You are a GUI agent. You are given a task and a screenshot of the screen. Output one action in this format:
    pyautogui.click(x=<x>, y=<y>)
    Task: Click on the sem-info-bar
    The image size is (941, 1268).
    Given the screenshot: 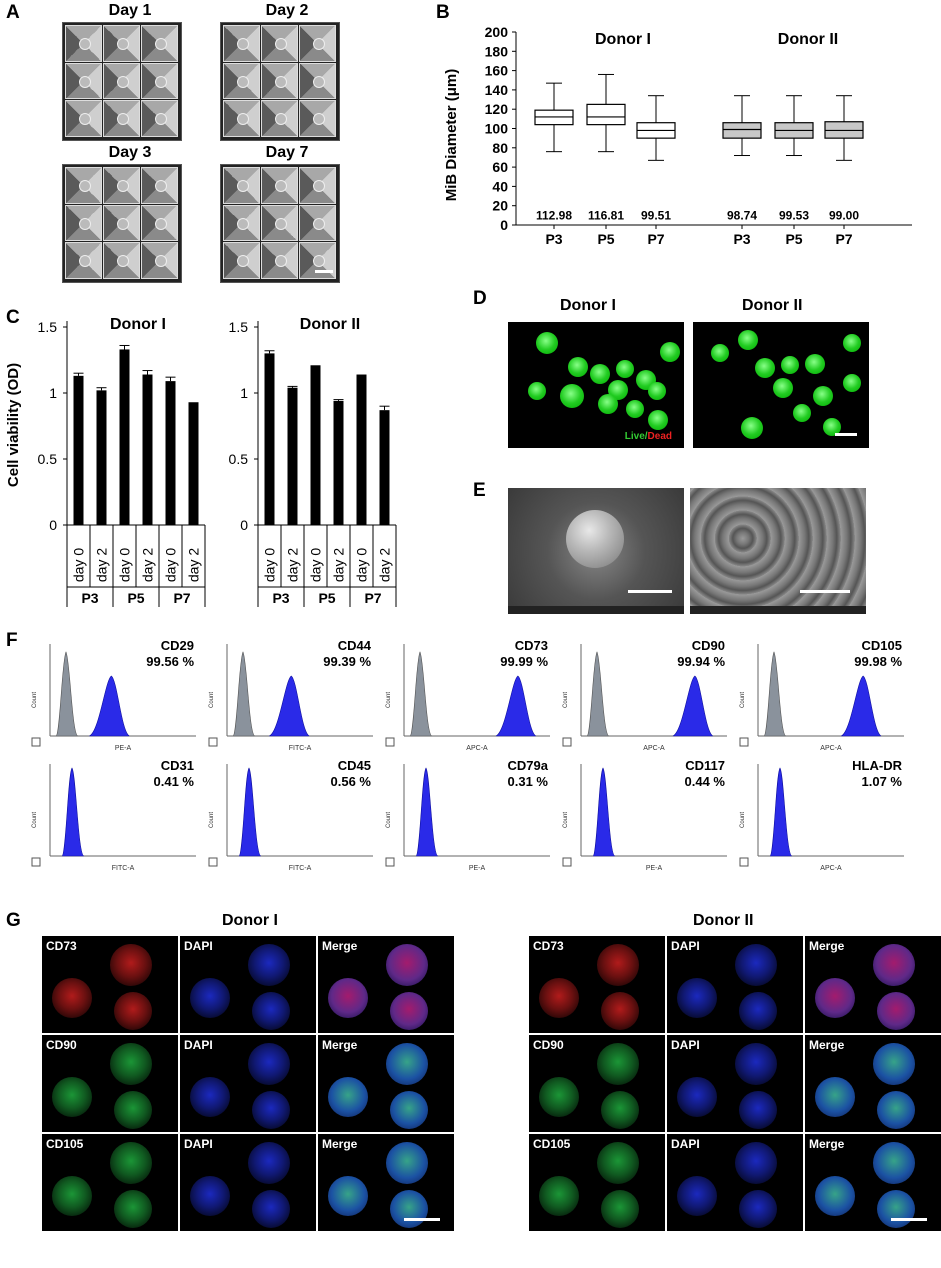 What is the action you would take?
    pyautogui.click(x=778, y=610)
    